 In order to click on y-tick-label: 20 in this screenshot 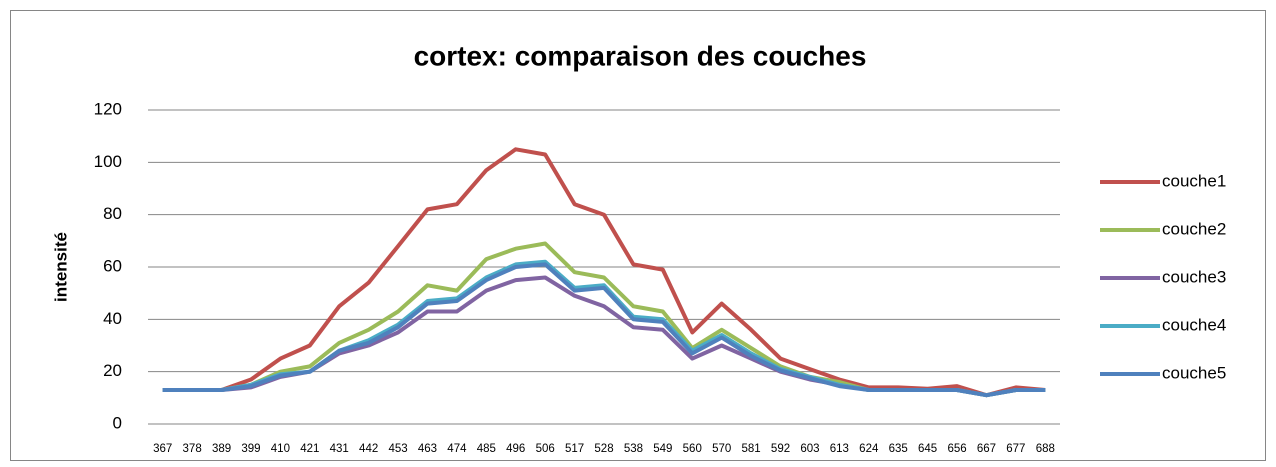, I will do `click(112, 370)`.